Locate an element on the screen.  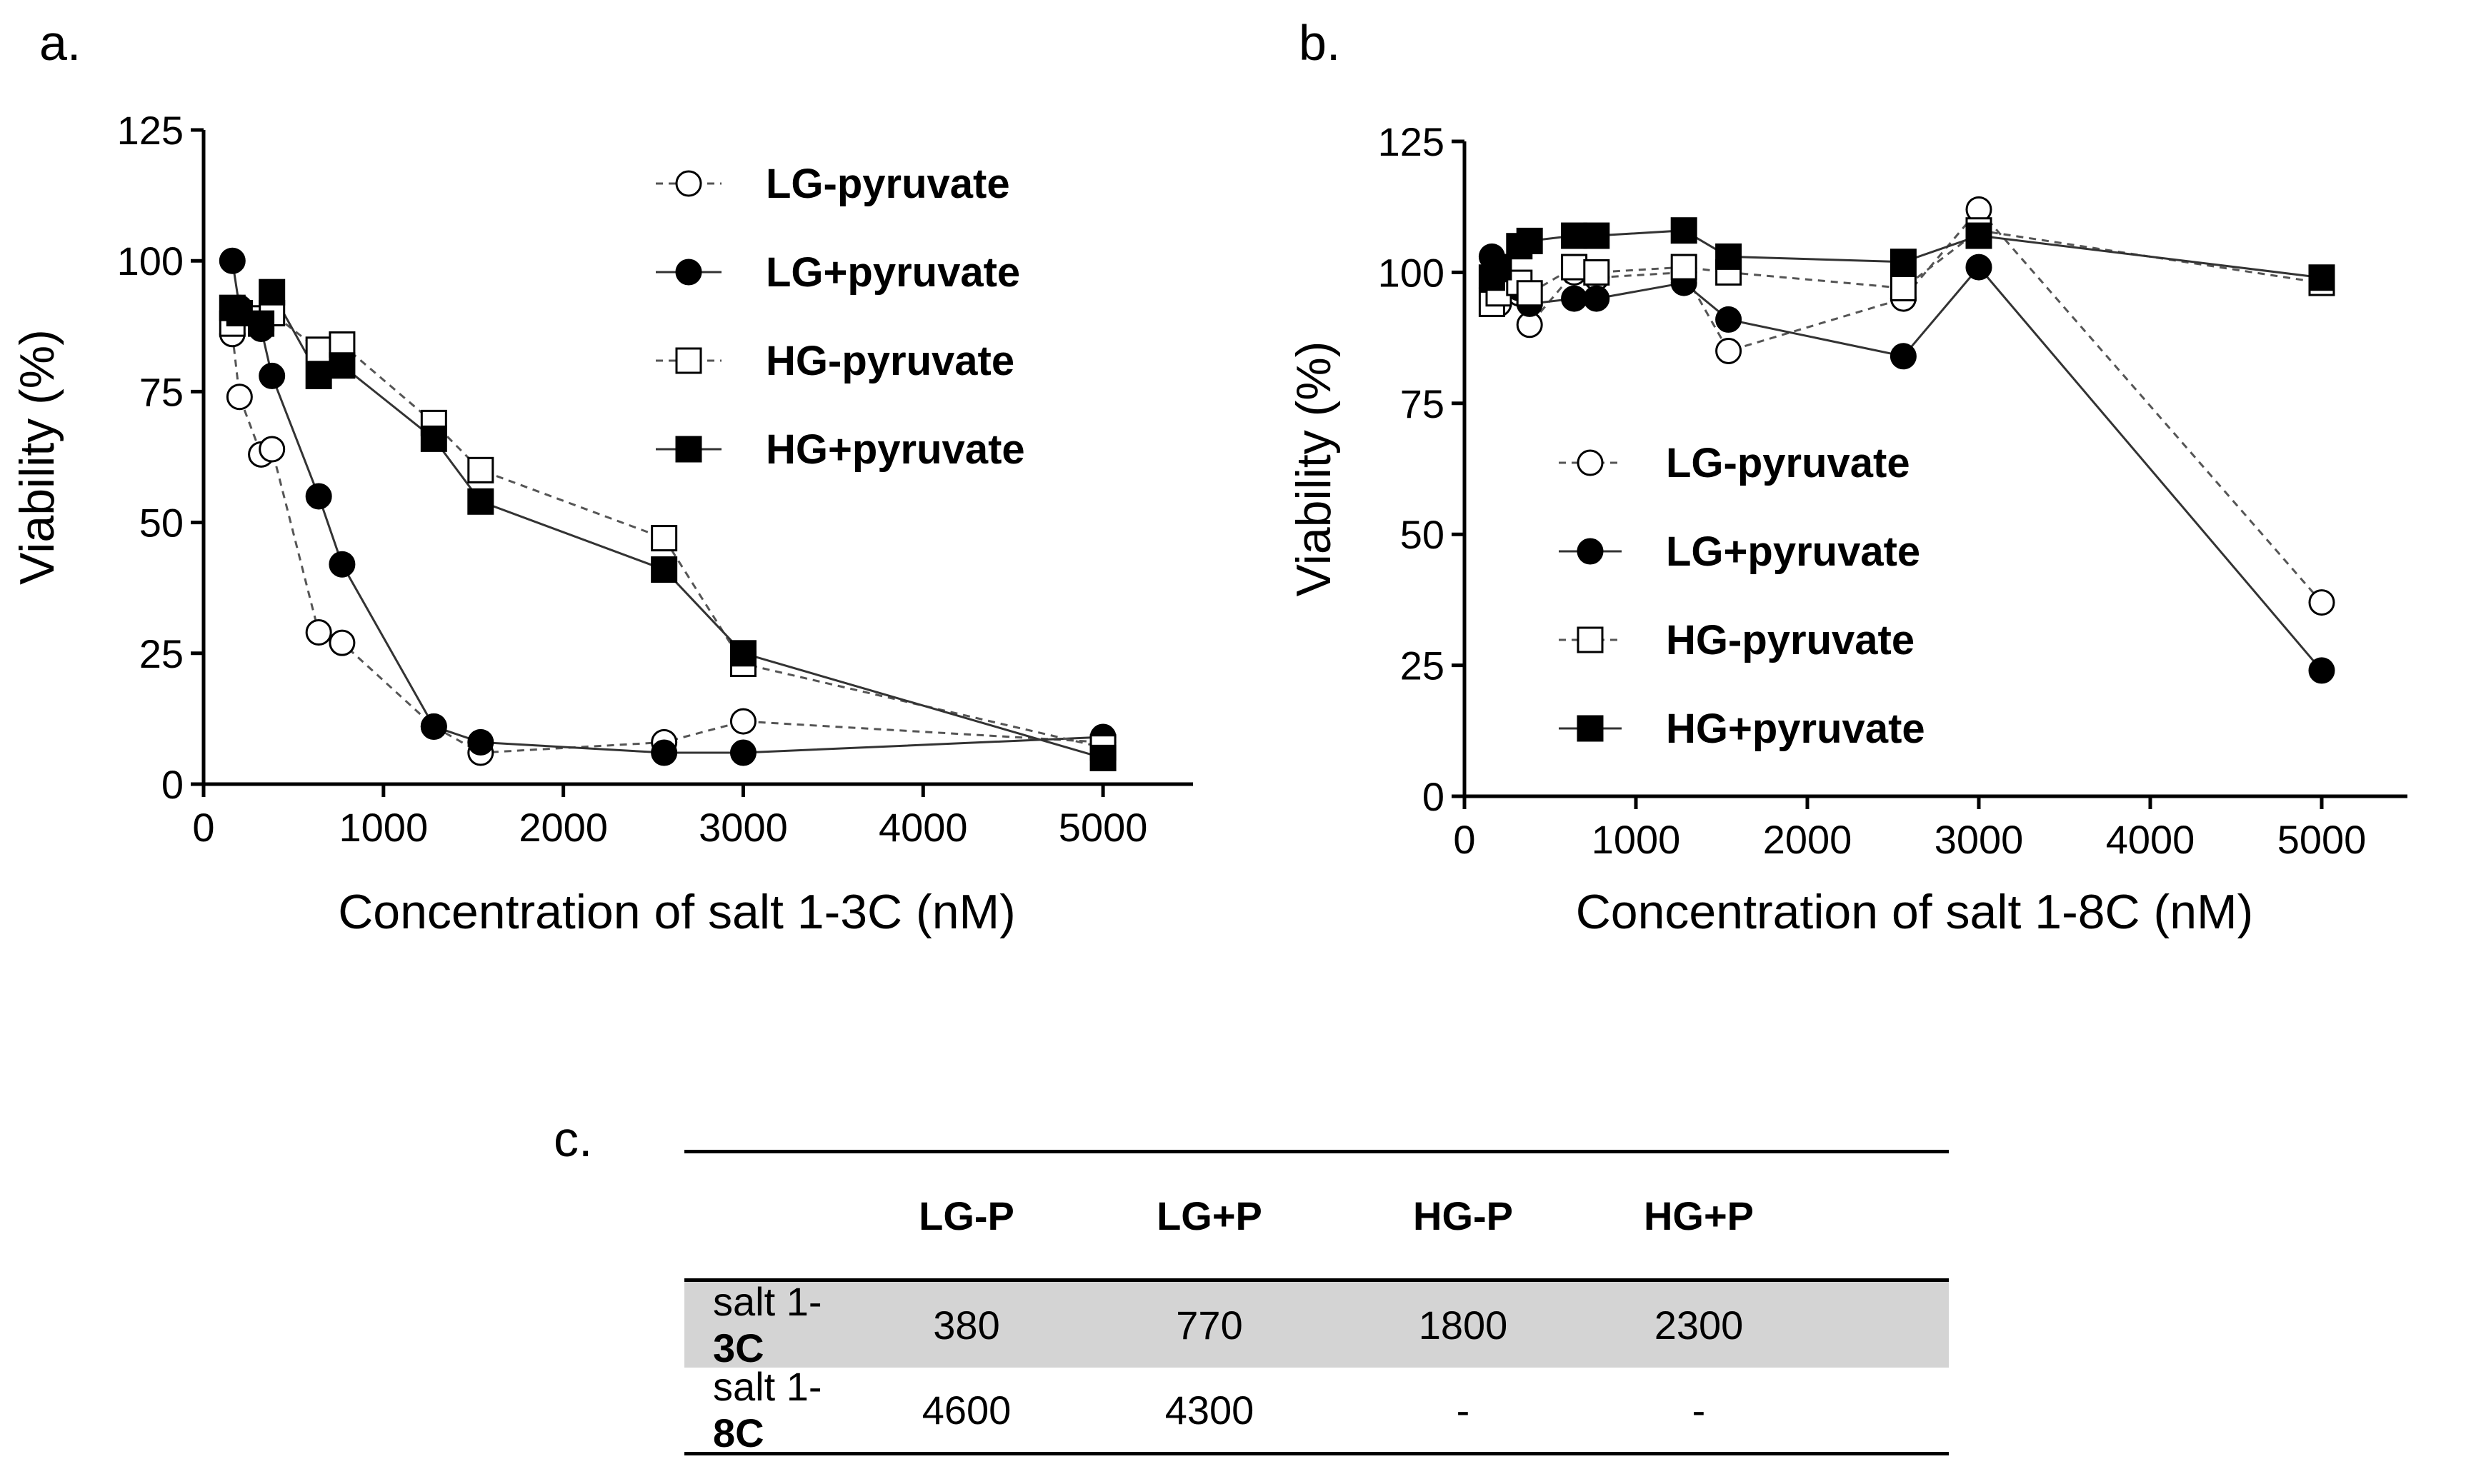
table-header-cell: HG-P is located at coordinates (1463, 1215).